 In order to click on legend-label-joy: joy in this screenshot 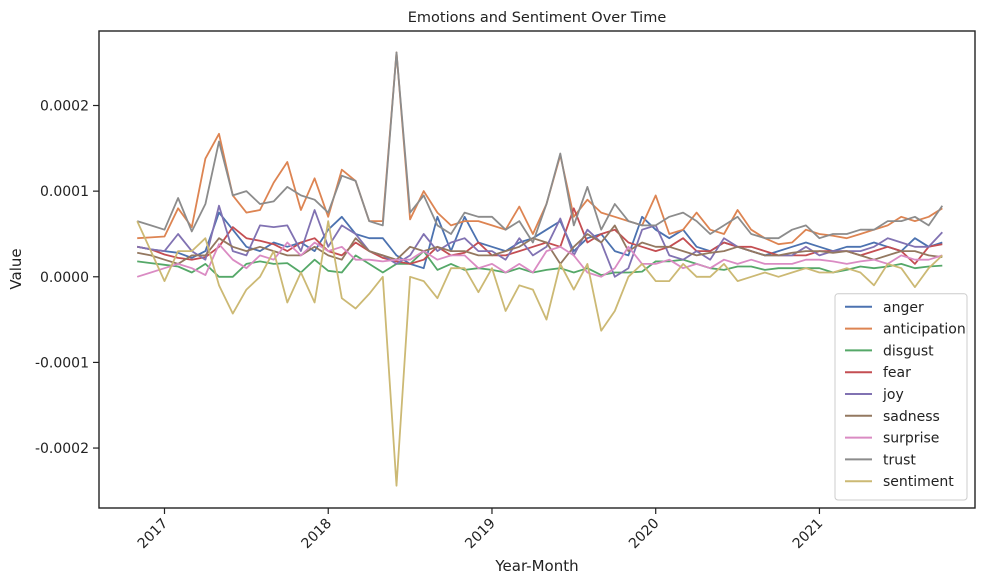, I will do `click(893, 395)`.